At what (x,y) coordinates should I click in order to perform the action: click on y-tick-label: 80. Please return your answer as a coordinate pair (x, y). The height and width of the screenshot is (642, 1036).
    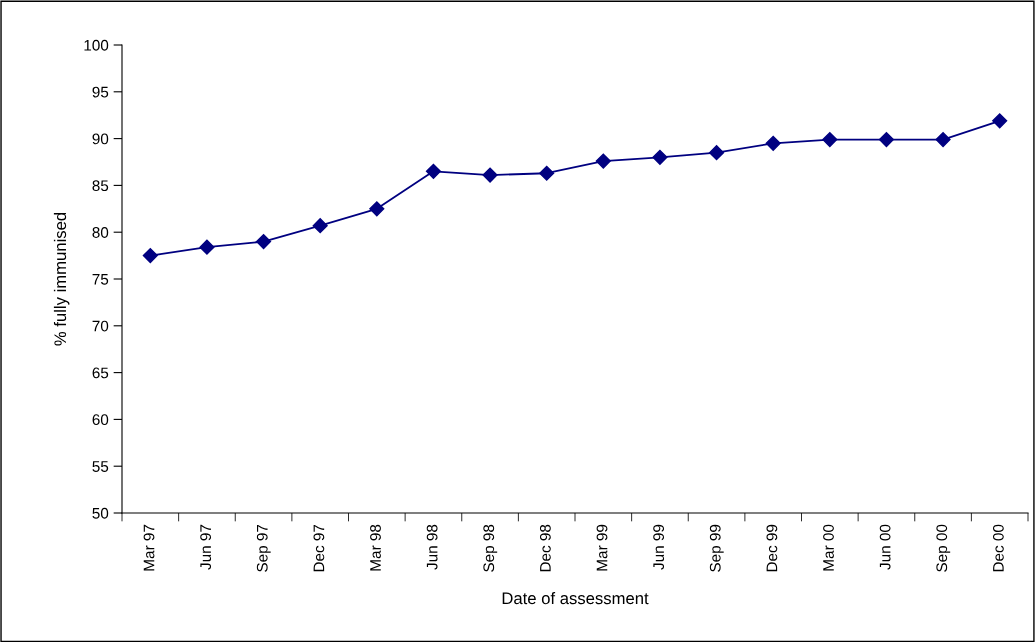
    Looking at the image, I should click on (100, 232).